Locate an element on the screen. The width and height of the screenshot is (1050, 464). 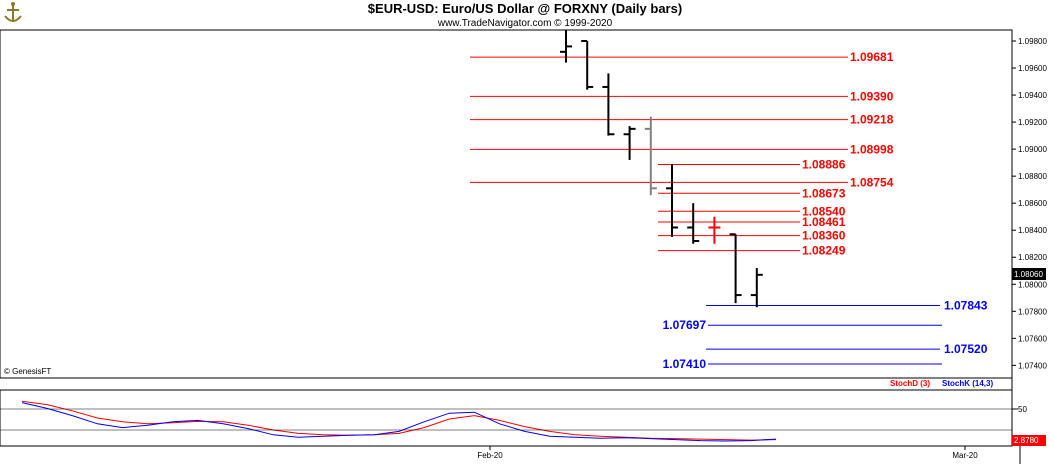
y-tick-label-12: 1.07400 is located at coordinates (1032, 365).